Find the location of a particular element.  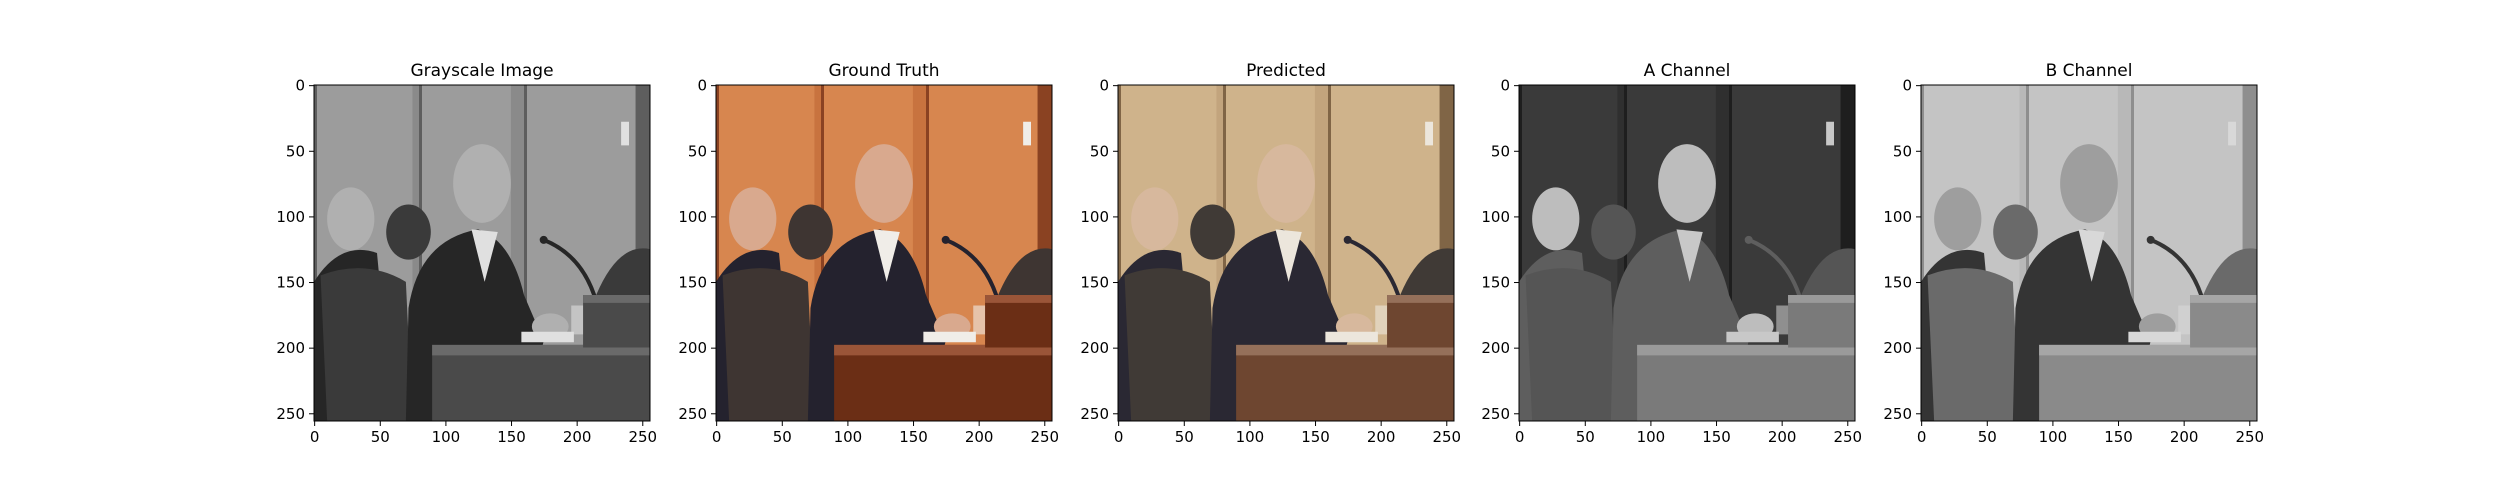

panel-title: A Channel is located at coordinates (1687, 71).